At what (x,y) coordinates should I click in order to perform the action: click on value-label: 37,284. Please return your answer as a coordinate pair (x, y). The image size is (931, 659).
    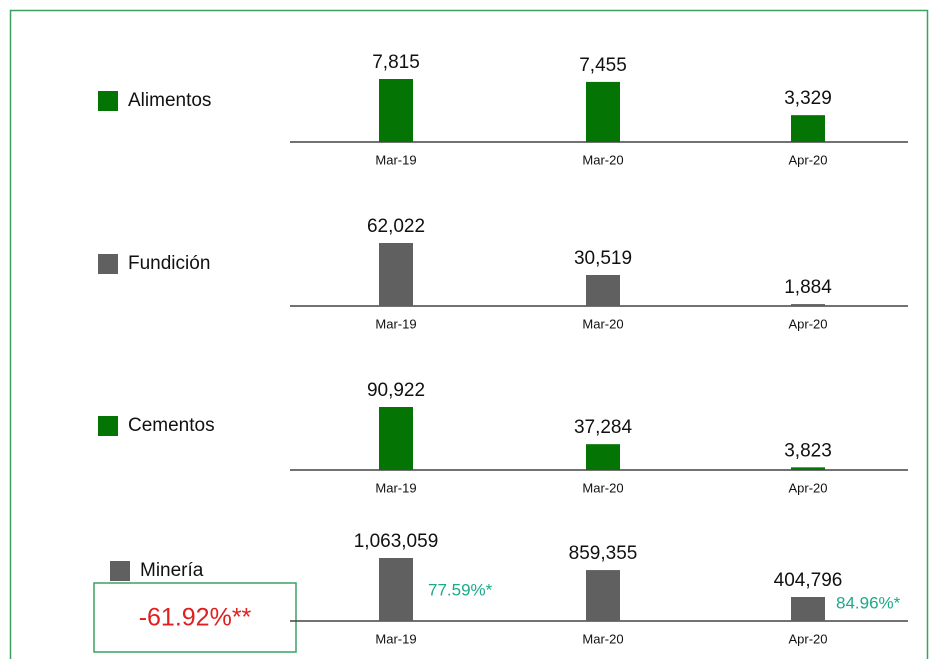
    Looking at the image, I should click on (603, 427).